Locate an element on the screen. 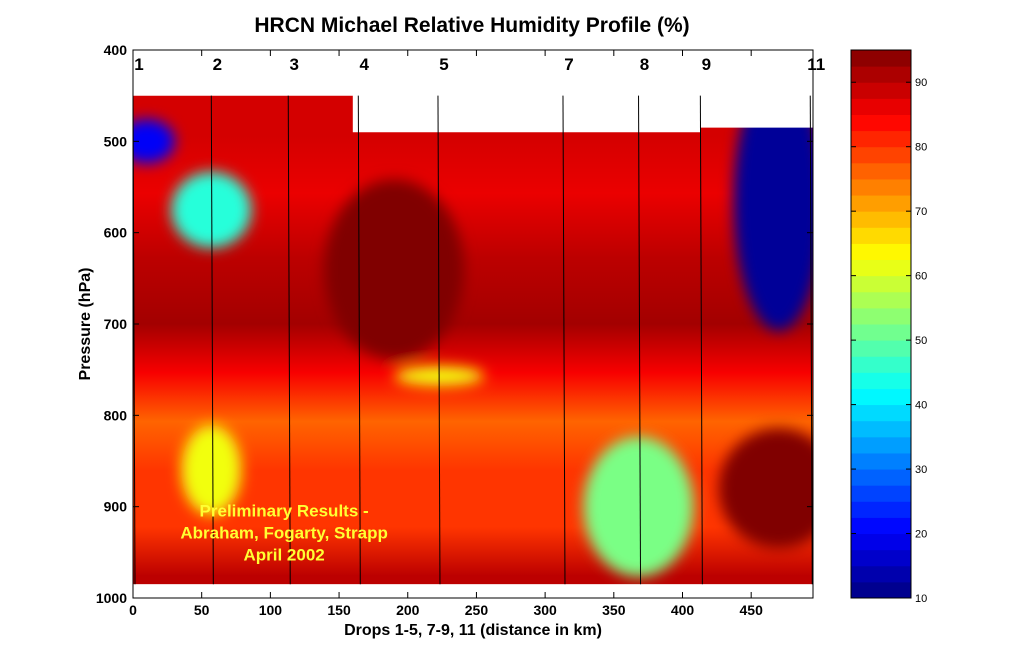 The height and width of the screenshot is (672, 1024). y-tick-label: 400 is located at coordinates (116, 50).